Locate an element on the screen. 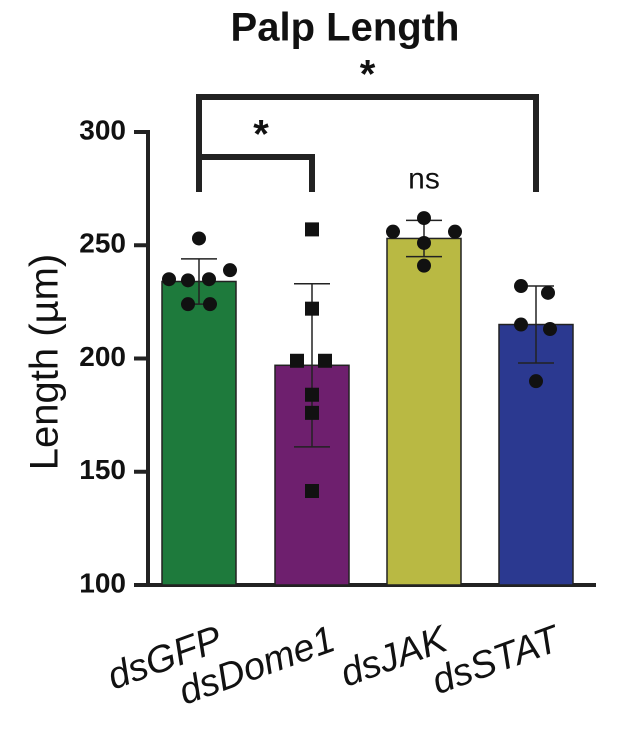 The height and width of the screenshot is (746, 620). y-tick-label: 250 is located at coordinates (102, 243).